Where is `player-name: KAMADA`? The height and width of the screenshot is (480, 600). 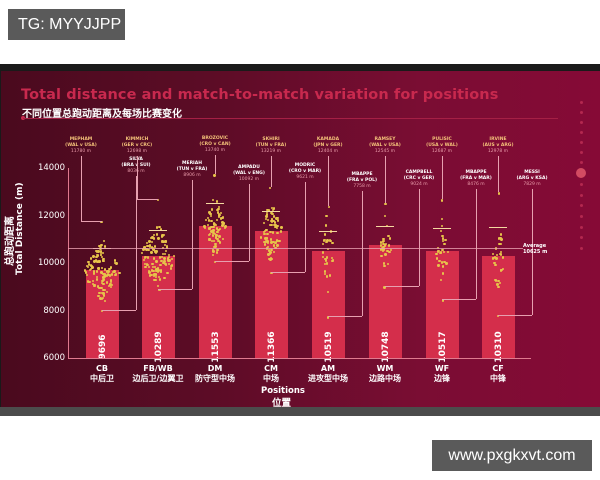
player-name: KAMADA is located at coordinates (328, 139).